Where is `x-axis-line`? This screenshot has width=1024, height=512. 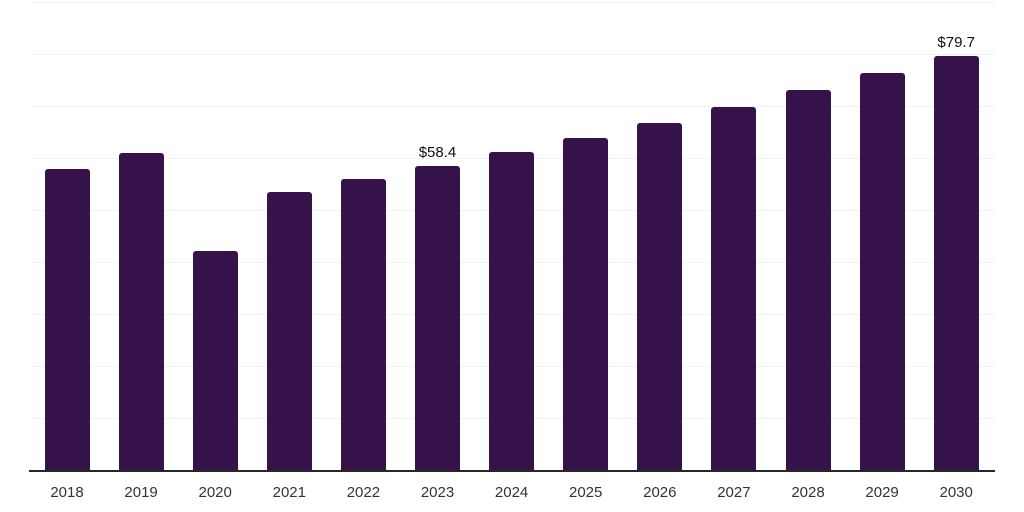 x-axis-line is located at coordinates (512, 471).